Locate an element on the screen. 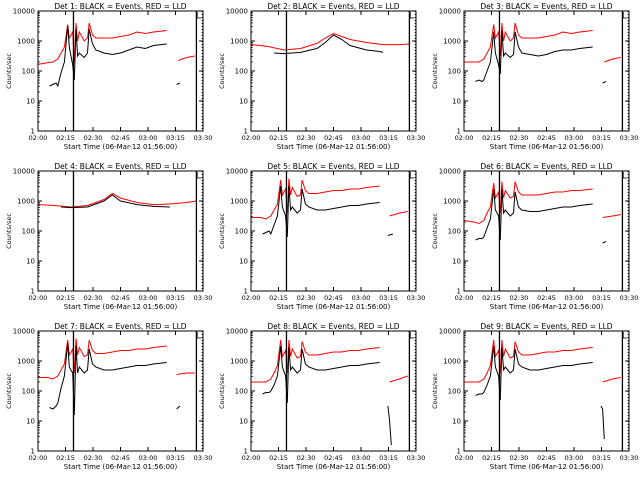 The height and width of the screenshot is (480, 640). panel-title: Det 3: BLACK = Events, RED = LLD is located at coordinates (546, 6).